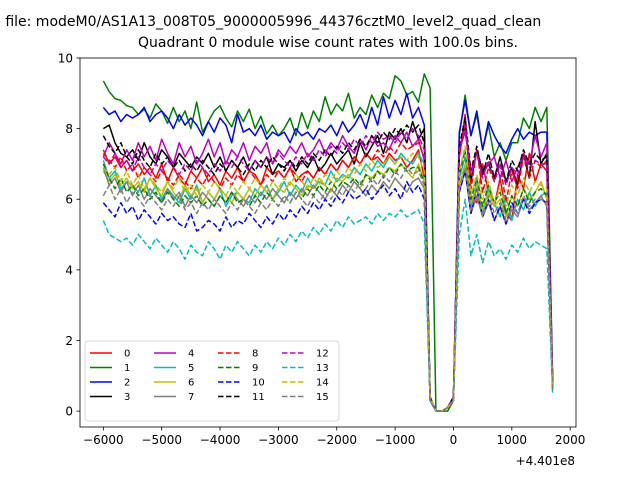 The width and height of the screenshot is (640, 480). Describe the element at coordinates (191, 397) in the screenshot. I see `legend-label-7: 7` at that location.